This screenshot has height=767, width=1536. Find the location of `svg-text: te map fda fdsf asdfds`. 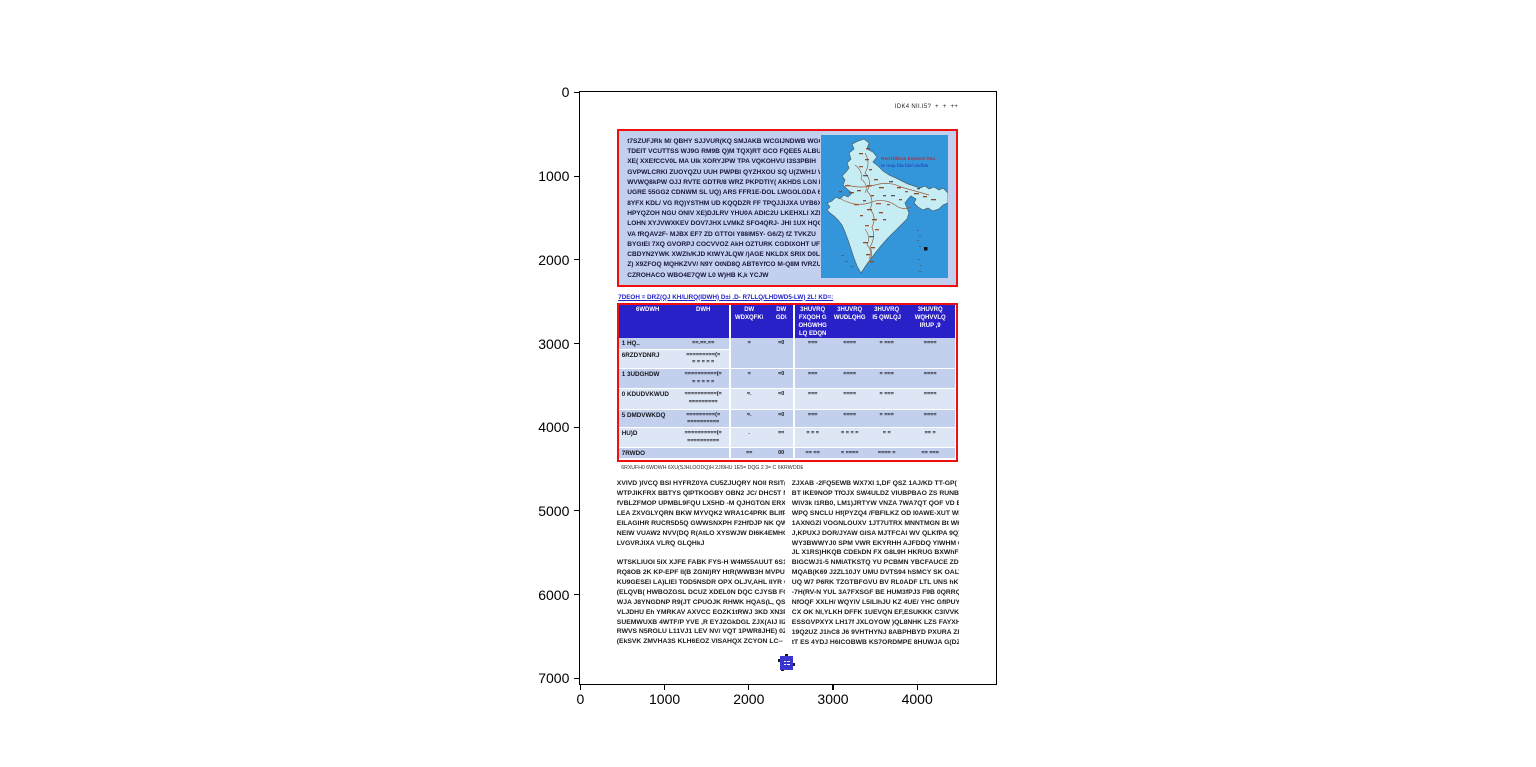

svg-text: te map fda fdsf asdfds is located at coordinates (905, 166).